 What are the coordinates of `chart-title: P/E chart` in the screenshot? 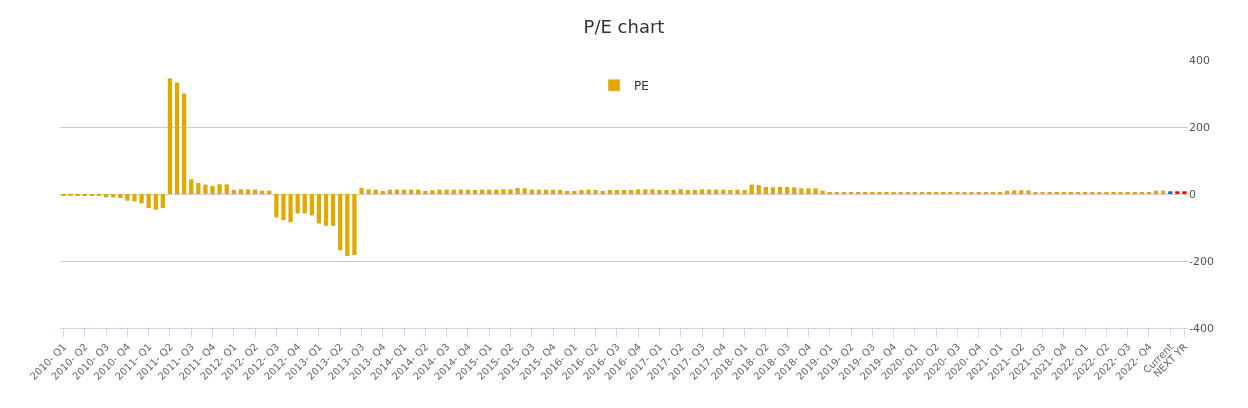 It's located at (624, 26).